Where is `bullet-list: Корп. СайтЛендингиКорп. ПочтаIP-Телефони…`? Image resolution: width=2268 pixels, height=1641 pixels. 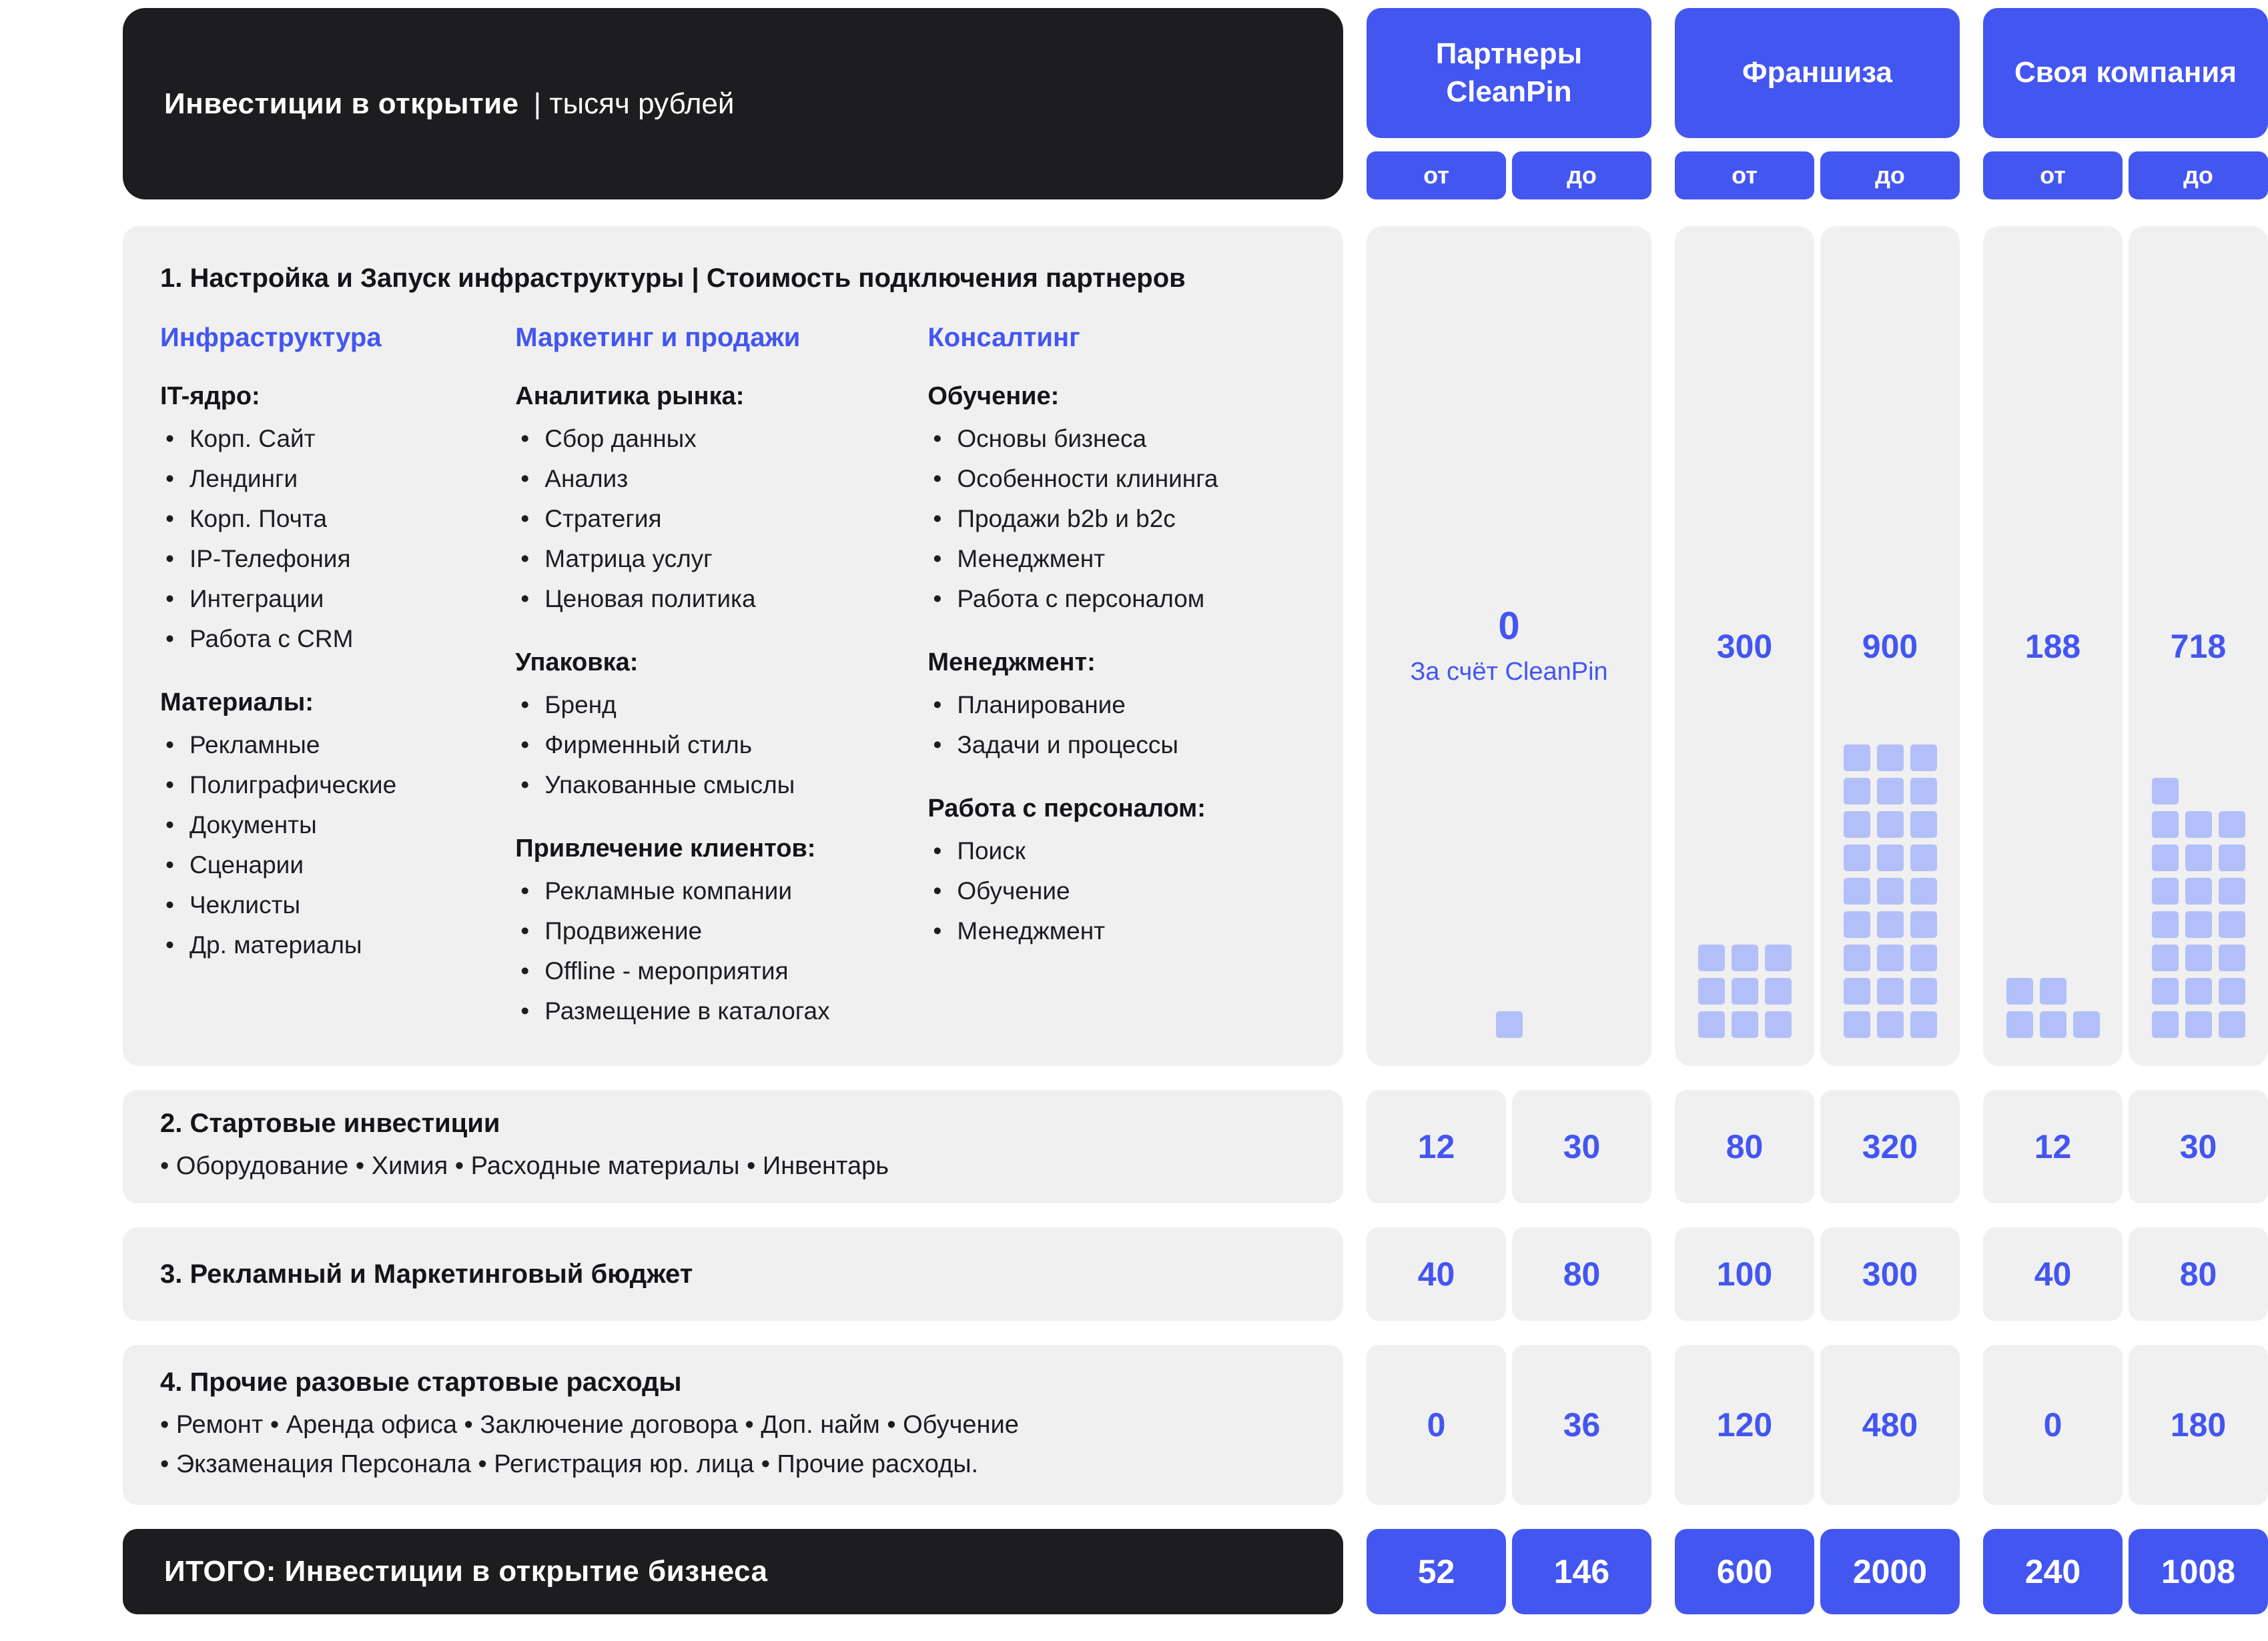 bullet-list: Корп. СайтЛендингиКорп. ПочтаIP-Телефони… is located at coordinates (324, 539).